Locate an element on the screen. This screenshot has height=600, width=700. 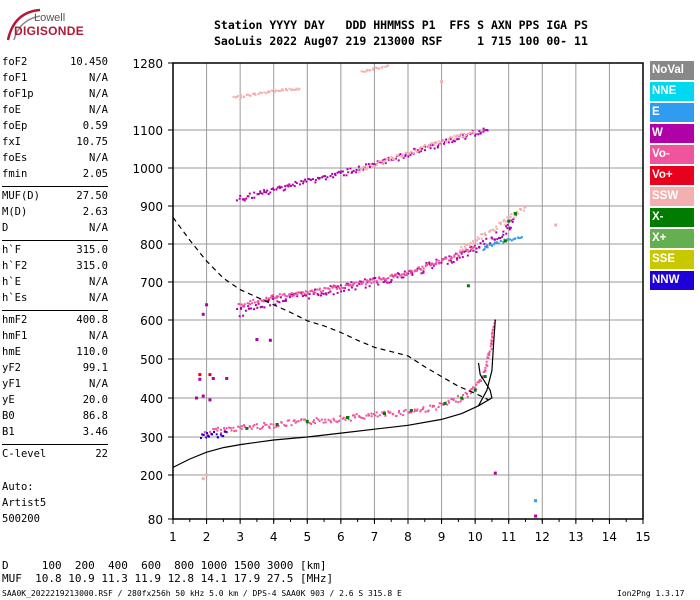
param-row-m-d-: M(D) 2.63 is located at coordinates (55, 214).